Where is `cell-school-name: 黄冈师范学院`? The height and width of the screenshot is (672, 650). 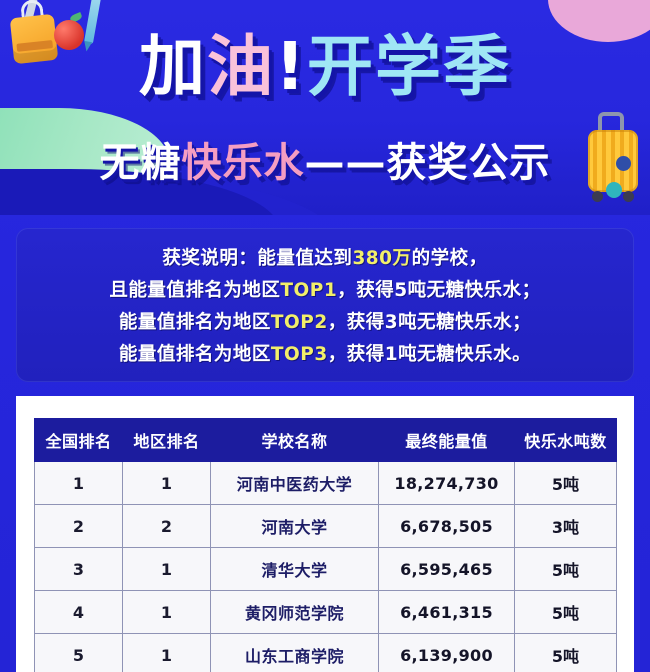
cell-school-name: 黄冈师范学院 is located at coordinates (294, 612).